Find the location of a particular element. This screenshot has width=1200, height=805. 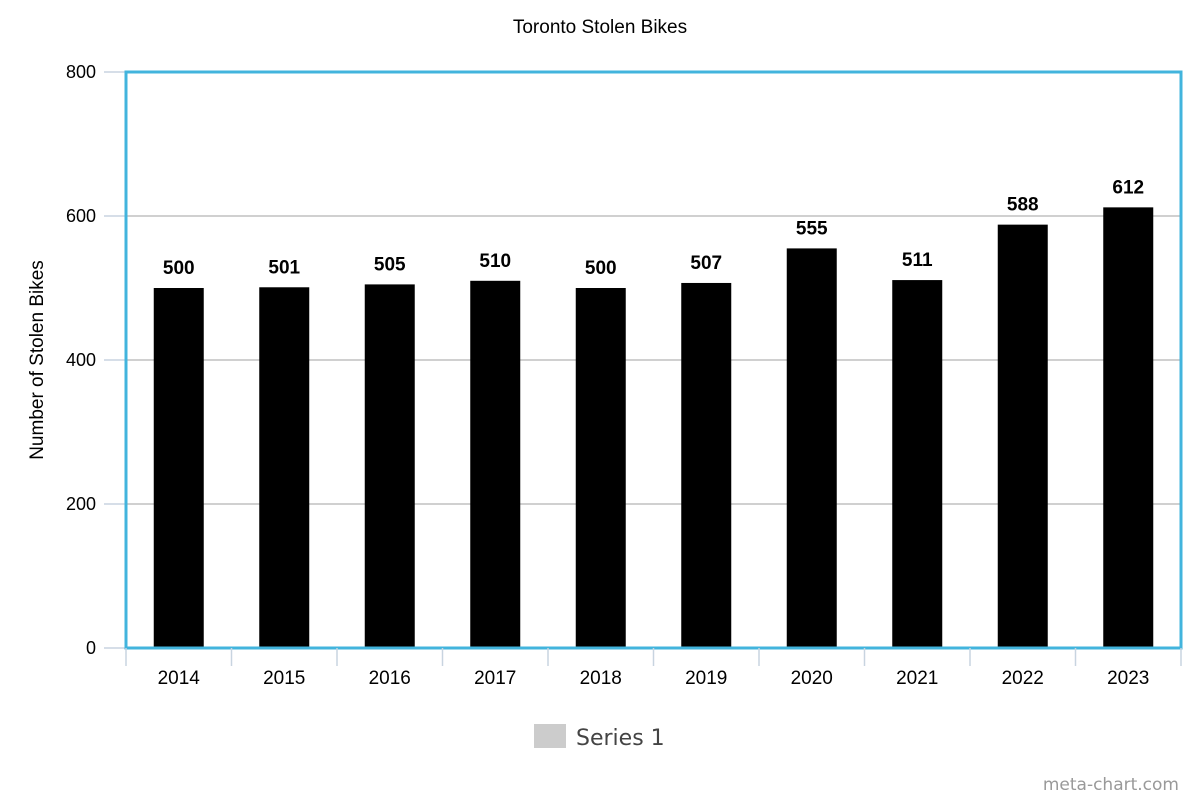

legend: Series 1 is located at coordinates (599, 737).